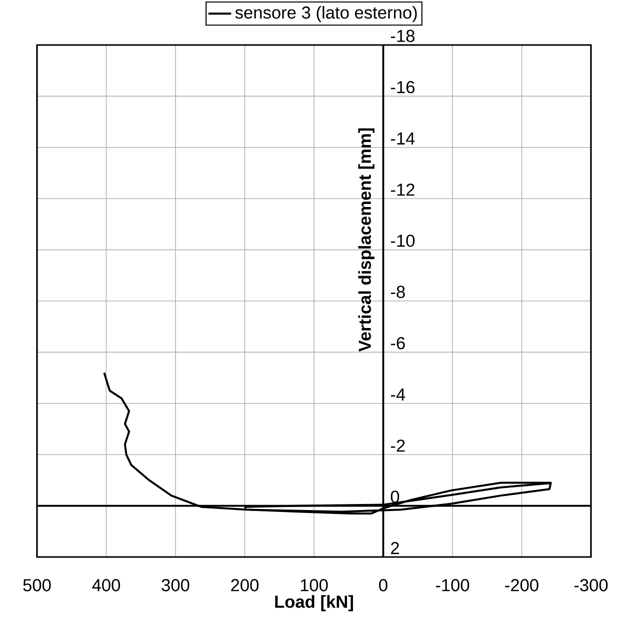  Describe the element at coordinates (402, 190) in the screenshot. I see `y-tick-label: -12` at that location.